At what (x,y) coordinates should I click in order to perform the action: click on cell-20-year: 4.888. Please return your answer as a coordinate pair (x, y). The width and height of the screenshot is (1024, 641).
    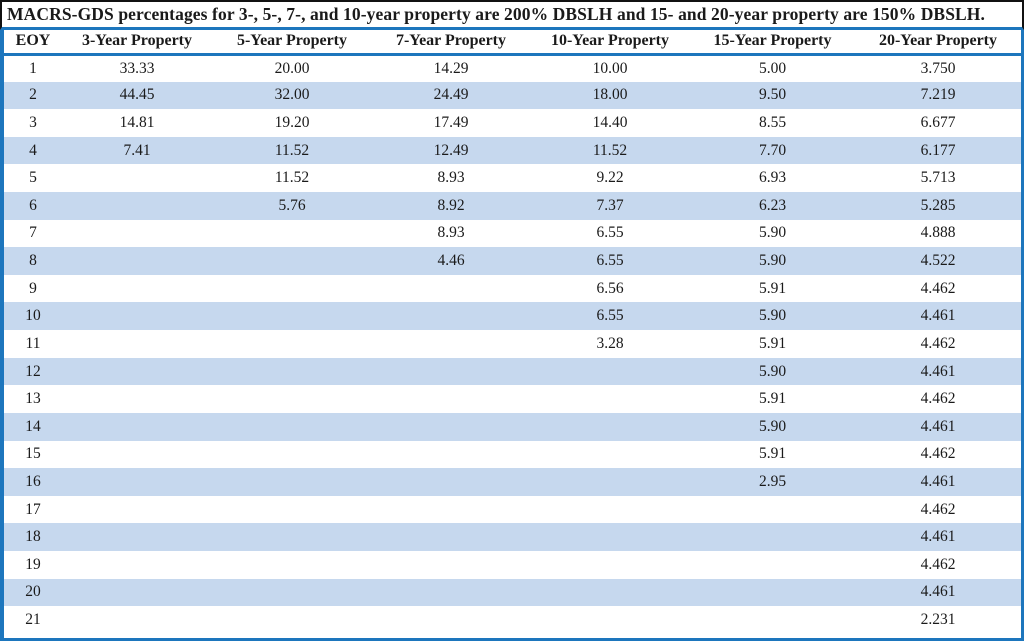
    Looking at the image, I should click on (938, 233).